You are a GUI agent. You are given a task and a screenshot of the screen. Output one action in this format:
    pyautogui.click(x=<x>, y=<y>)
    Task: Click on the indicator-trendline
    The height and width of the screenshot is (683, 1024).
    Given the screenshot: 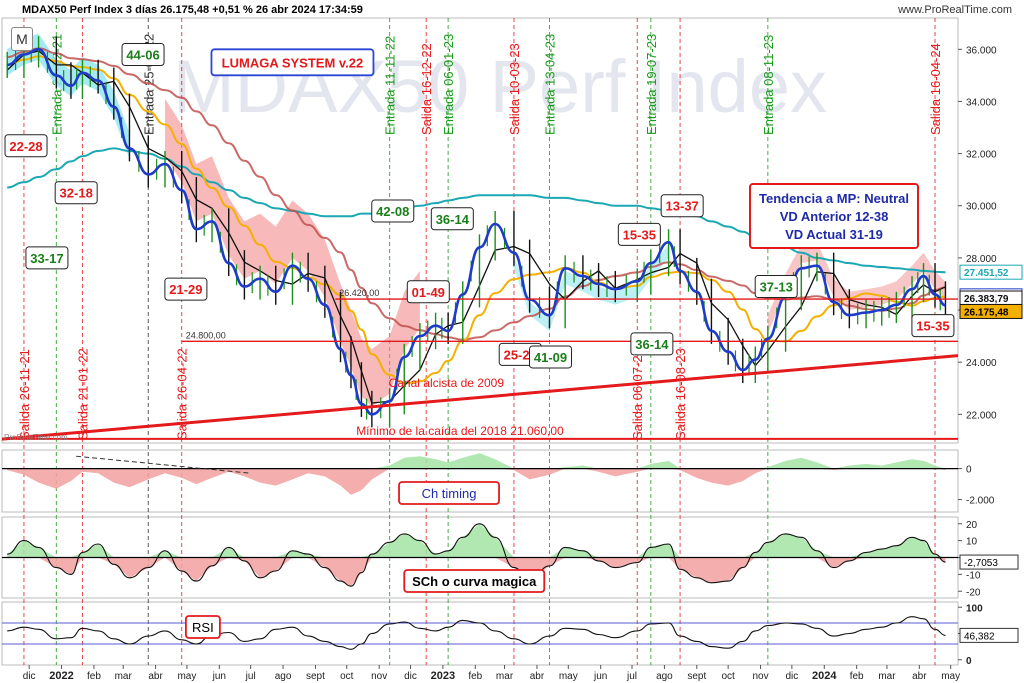 What is the action you would take?
    pyautogui.click(x=163, y=464)
    